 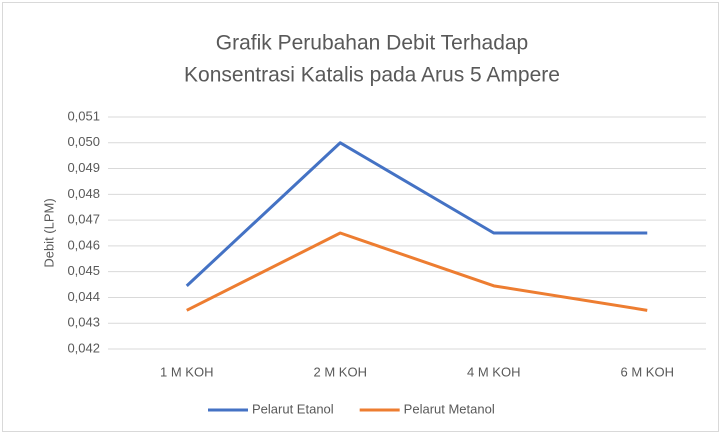 I want to click on y-tick-label: 0,045, so click(x=83, y=270).